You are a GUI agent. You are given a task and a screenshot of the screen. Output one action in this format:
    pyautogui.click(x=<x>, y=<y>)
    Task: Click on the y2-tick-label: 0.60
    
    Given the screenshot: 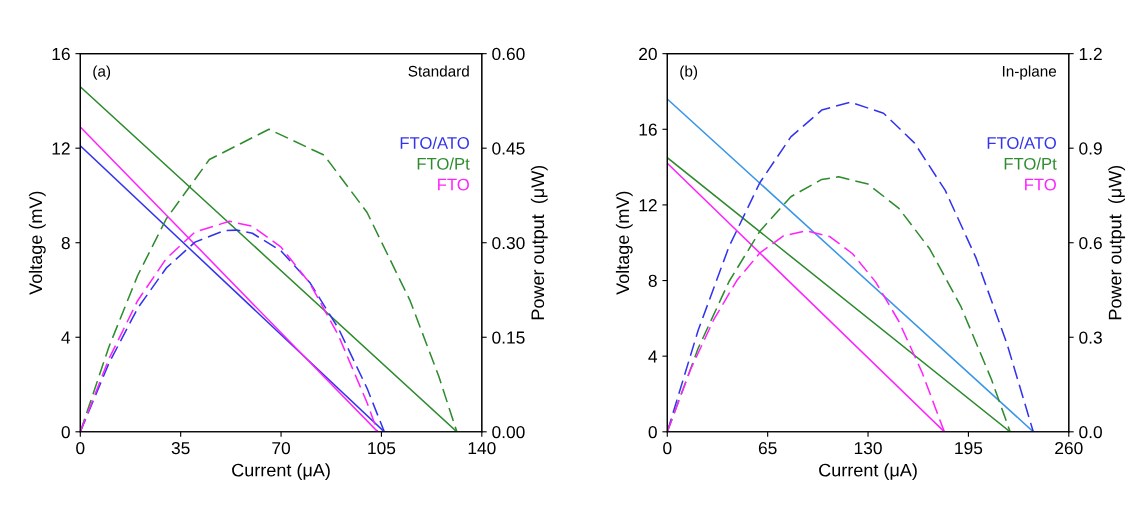 What is the action you would take?
    pyautogui.click(x=508, y=54)
    